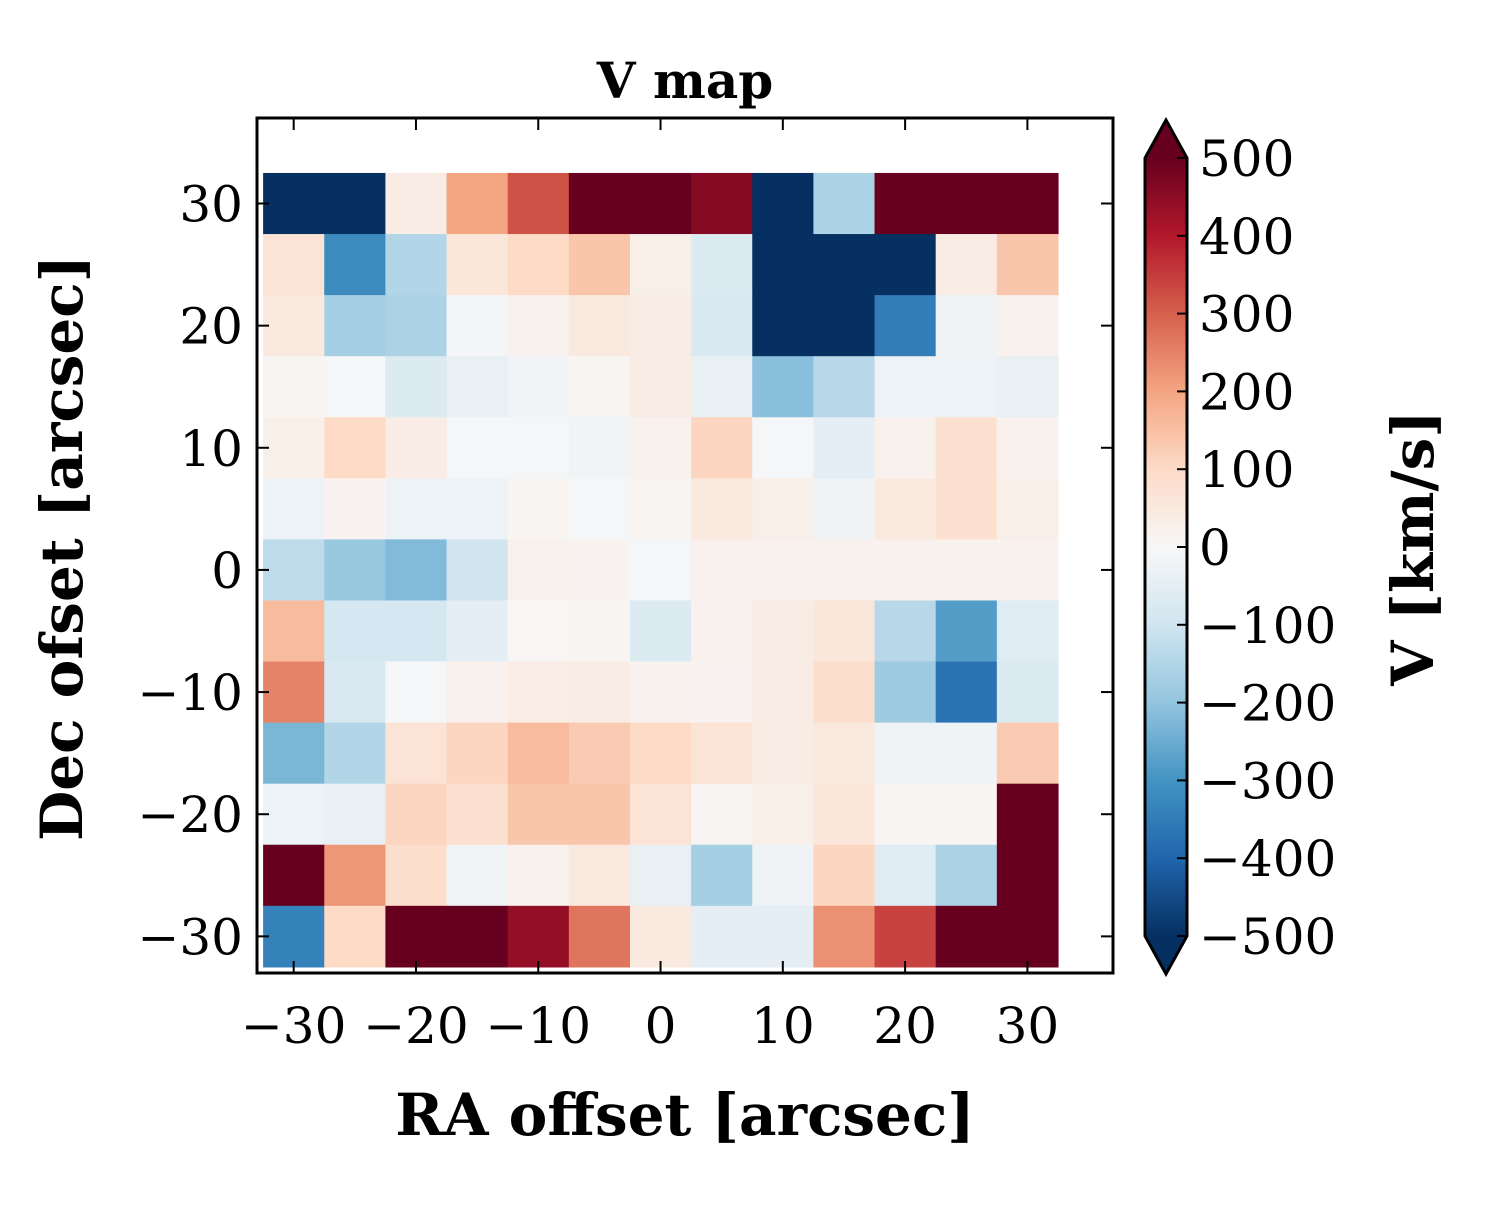  What do you see at coordinates (190, 693) in the screenshot?
I see `y-tick-label: −10` at bounding box center [190, 693].